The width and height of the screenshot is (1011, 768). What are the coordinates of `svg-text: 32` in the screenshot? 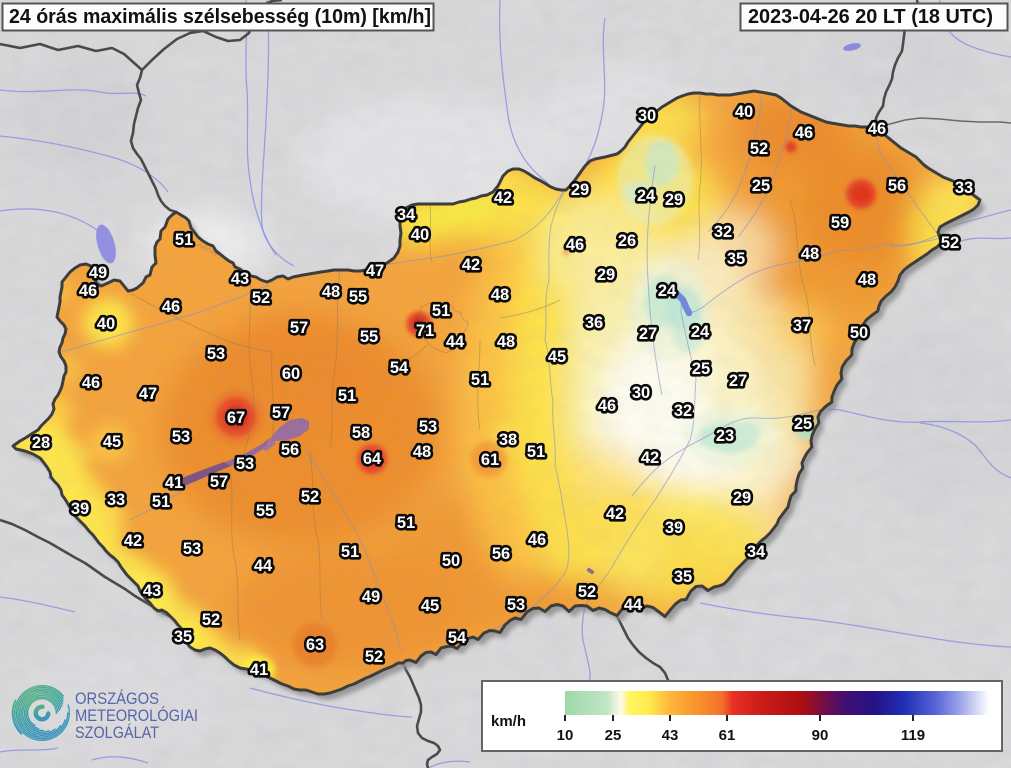 It's located at (683, 411).